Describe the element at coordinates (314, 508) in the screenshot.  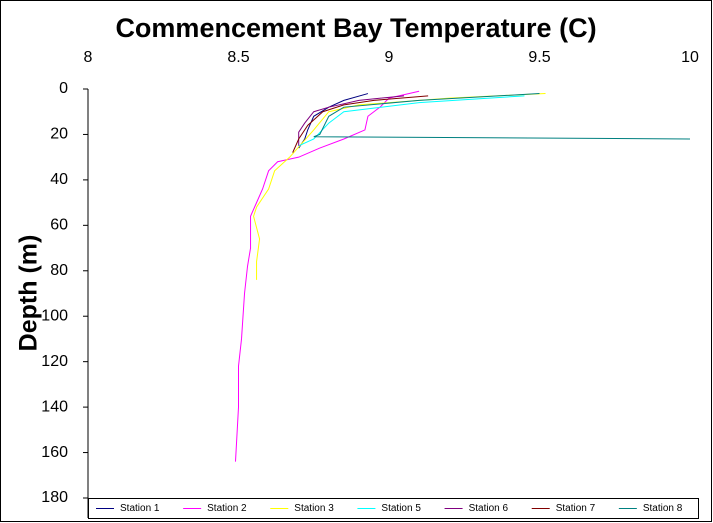
I see `legend-label: Station 3` at that location.